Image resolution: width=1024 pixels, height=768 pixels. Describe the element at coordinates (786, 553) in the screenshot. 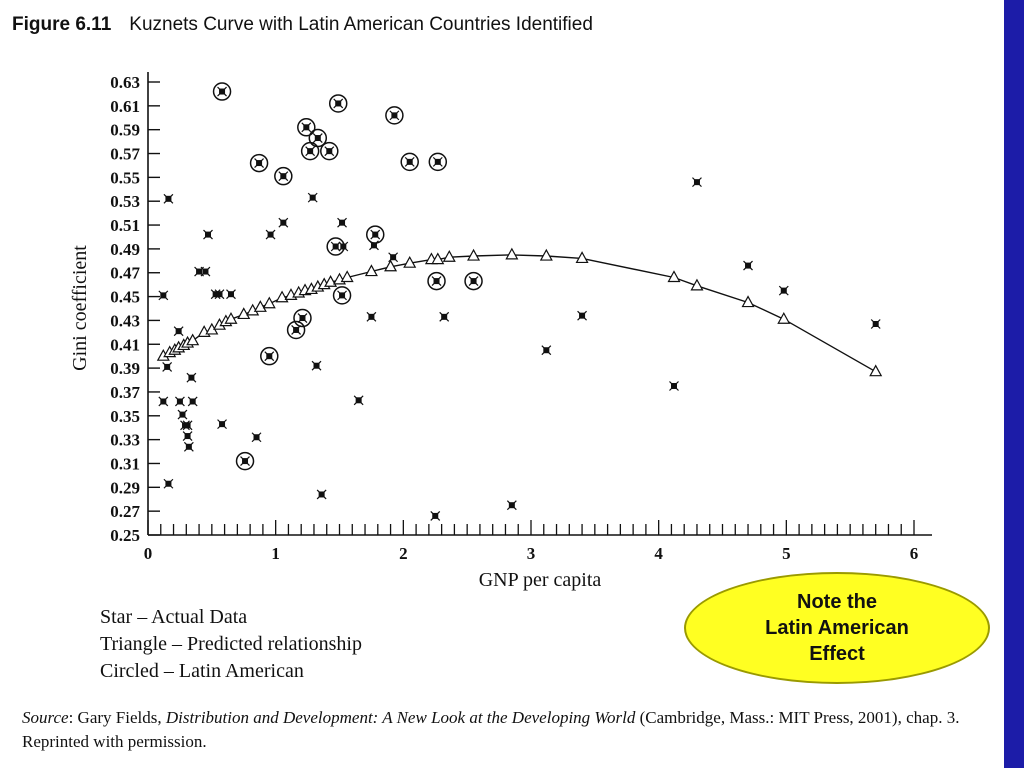

I see `x-tick-label: 5` at that location.